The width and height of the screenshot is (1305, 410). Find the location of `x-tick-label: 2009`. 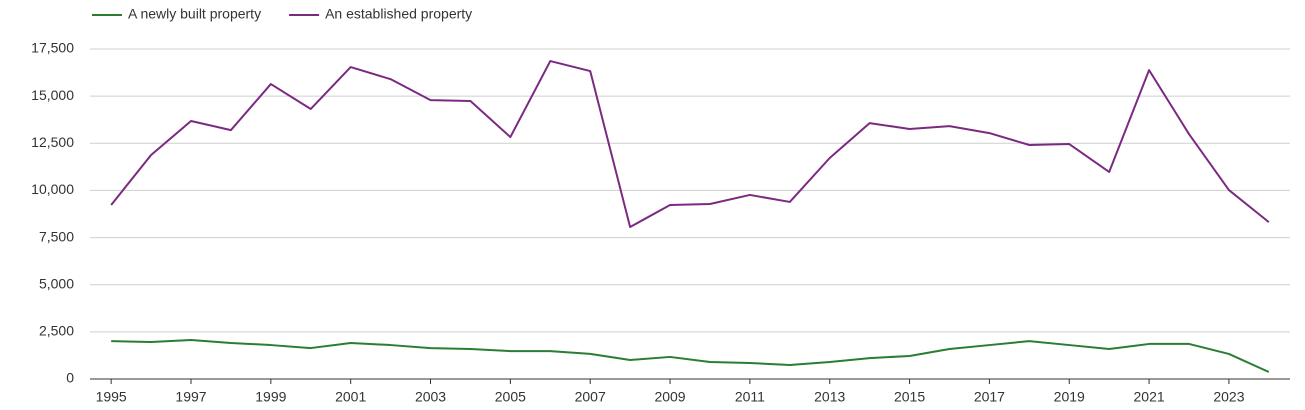

x-tick-label: 2009 is located at coordinates (669, 397).